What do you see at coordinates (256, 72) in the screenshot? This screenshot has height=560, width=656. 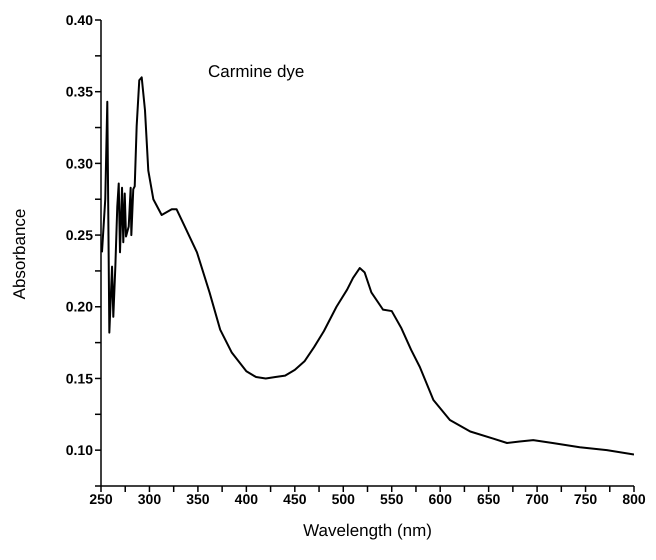 I see `text: Carmine dye` at bounding box center [256, 72].